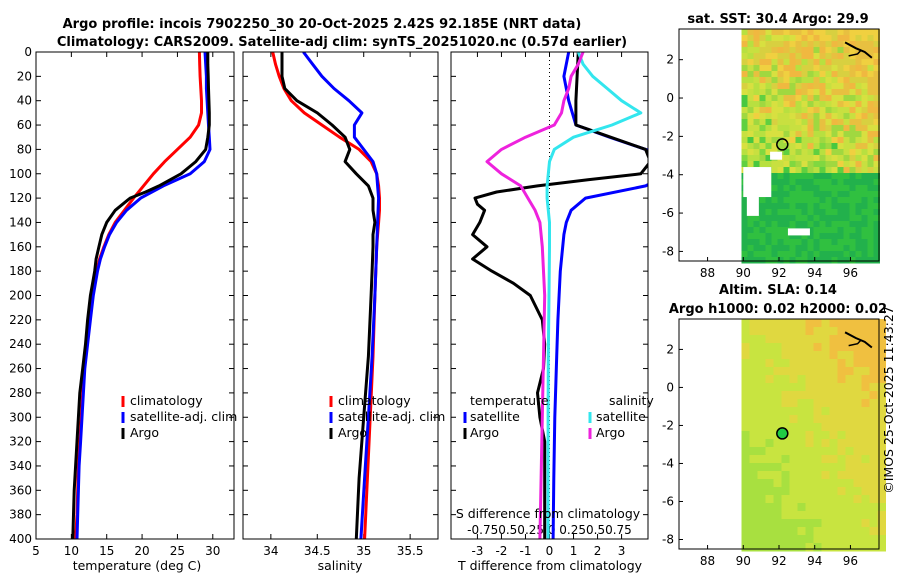  I want to click on map-data-gap, so click(776, 155).